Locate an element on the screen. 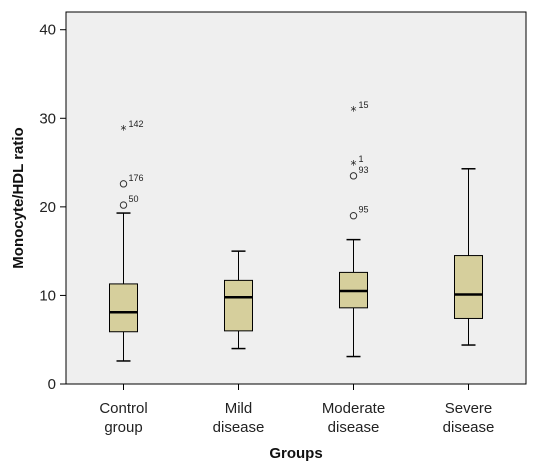  y-tick-label: 20 is located at coordinates (47, 207).